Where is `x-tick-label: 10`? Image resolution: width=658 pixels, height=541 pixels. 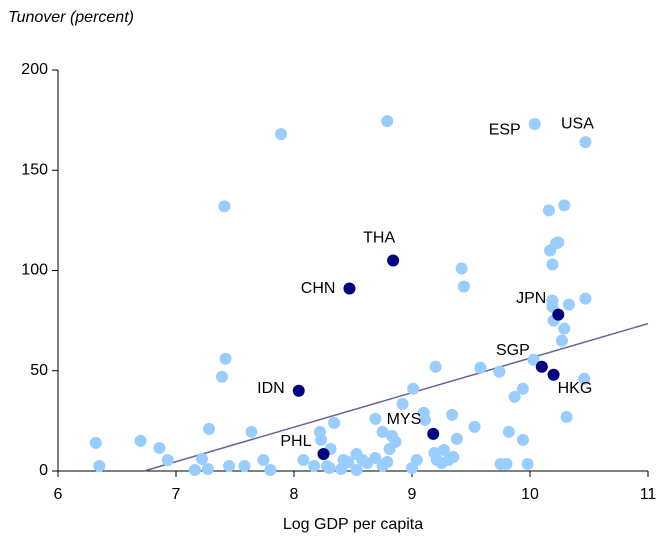 x-tick-label: 10 is located at coordinates (530, 494).